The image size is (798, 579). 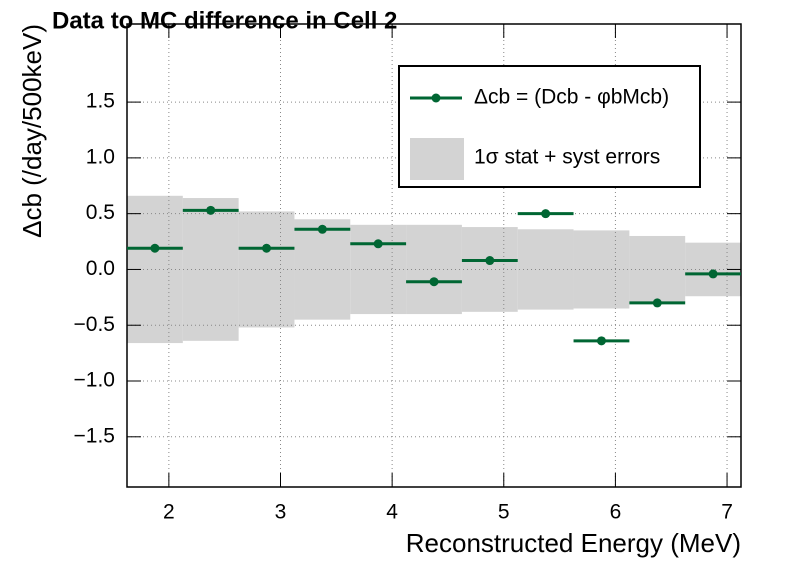 What do you see at coordinates (94, 435) in the screenshot?
I see `y-tick-label: −1.5` at bounding box center [94, 435].